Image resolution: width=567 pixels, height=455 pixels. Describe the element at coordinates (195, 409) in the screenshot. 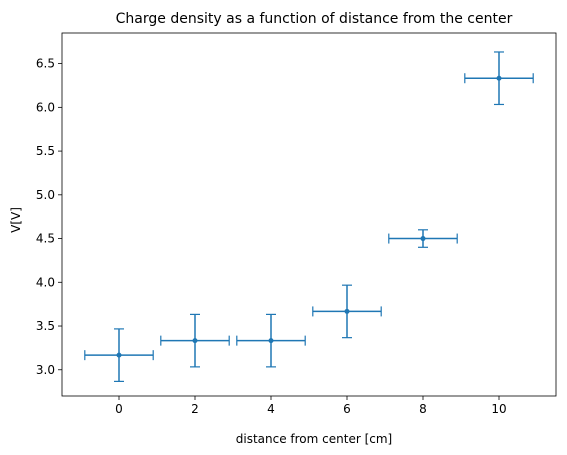

I see `x-tick-label: 2` at that location.